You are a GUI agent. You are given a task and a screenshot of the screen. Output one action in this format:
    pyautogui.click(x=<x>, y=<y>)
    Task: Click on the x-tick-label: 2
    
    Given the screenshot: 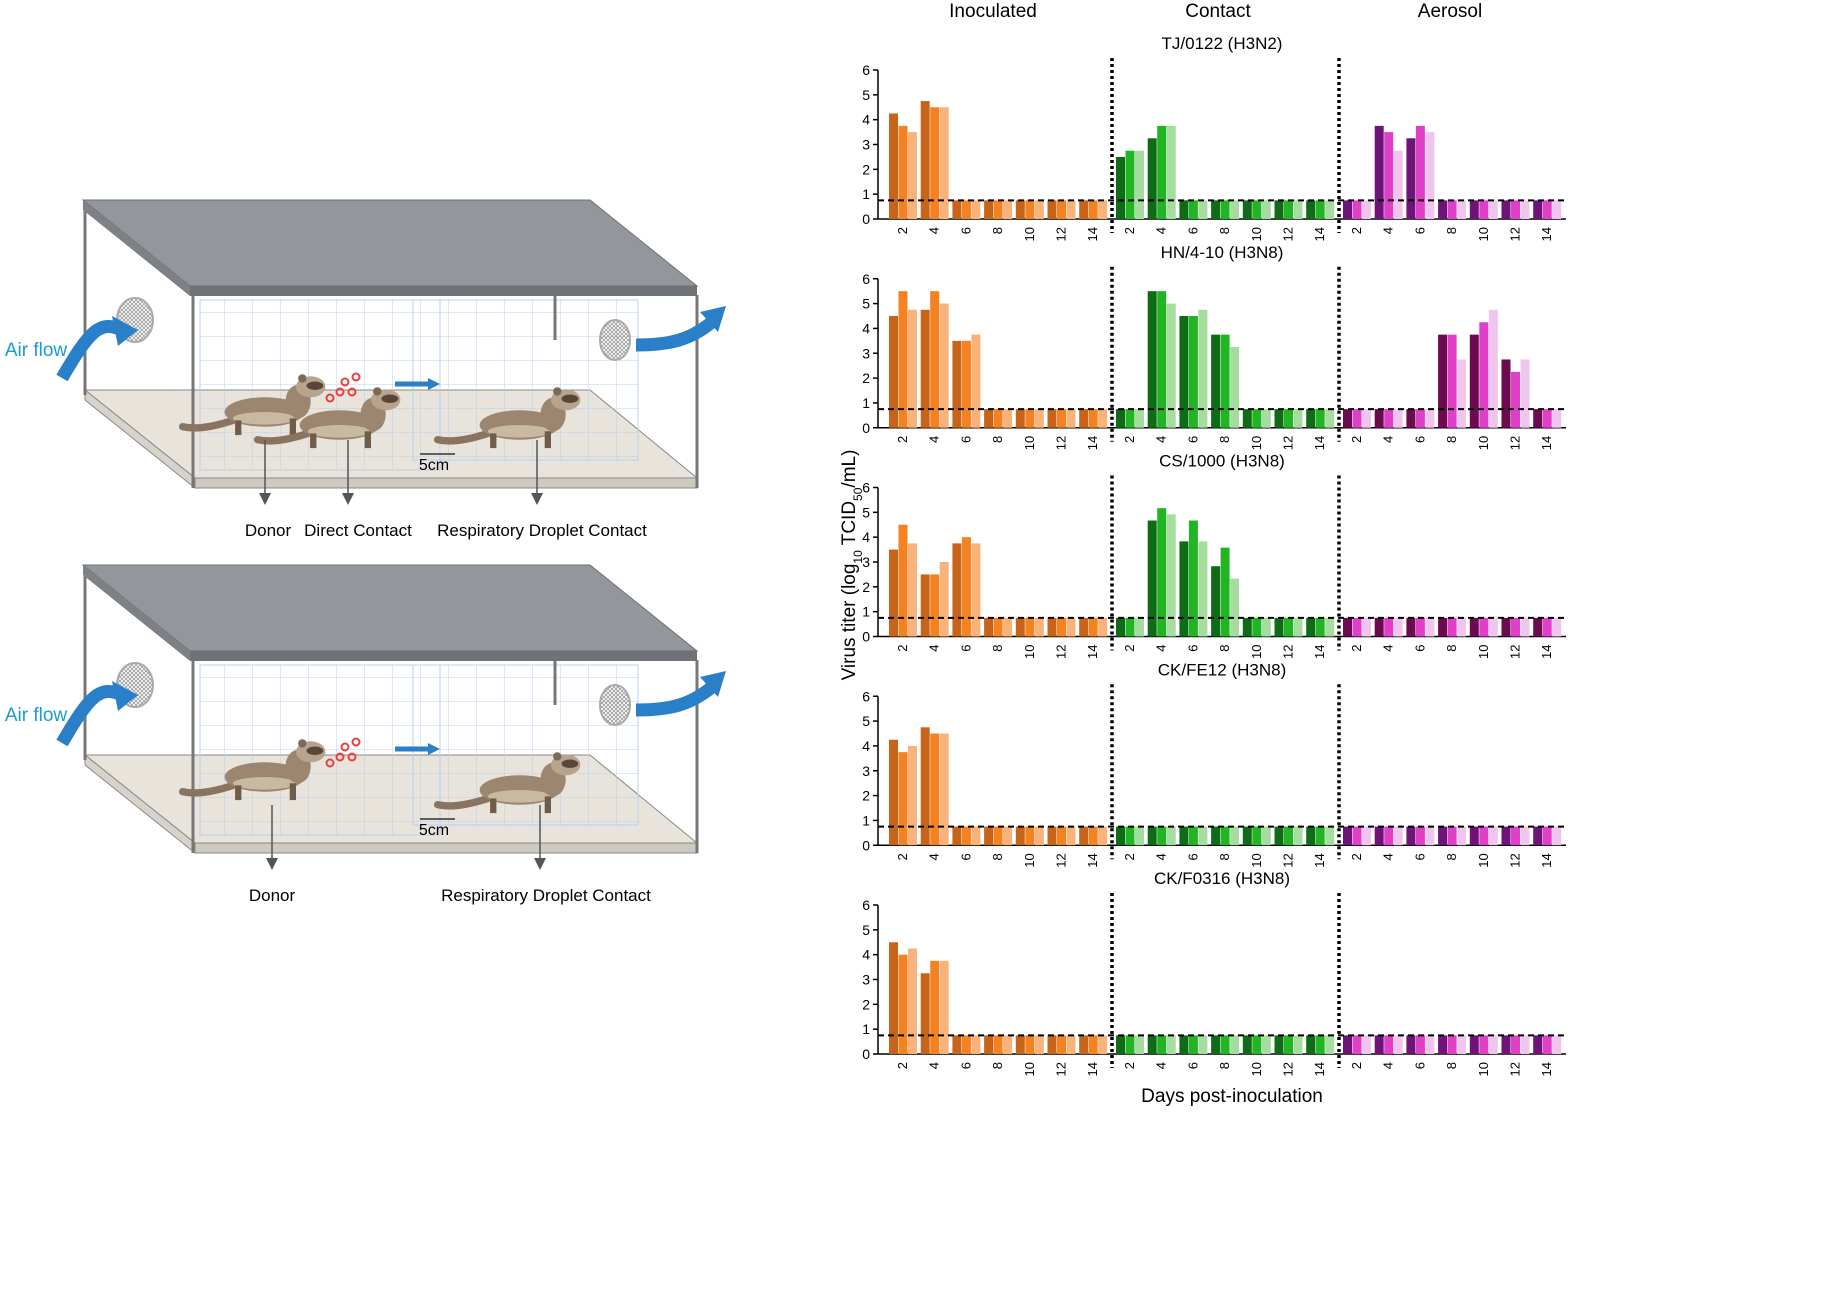 What is the action you would take?
    pyautogui.click(x=1129, y=648)
    